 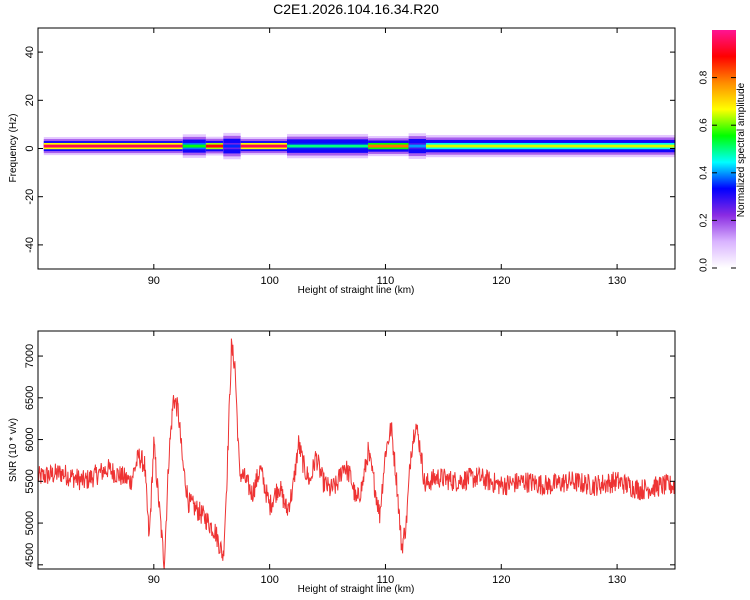 I want to click on snr-x-tick-label: 120, so click(x=501, y=580).